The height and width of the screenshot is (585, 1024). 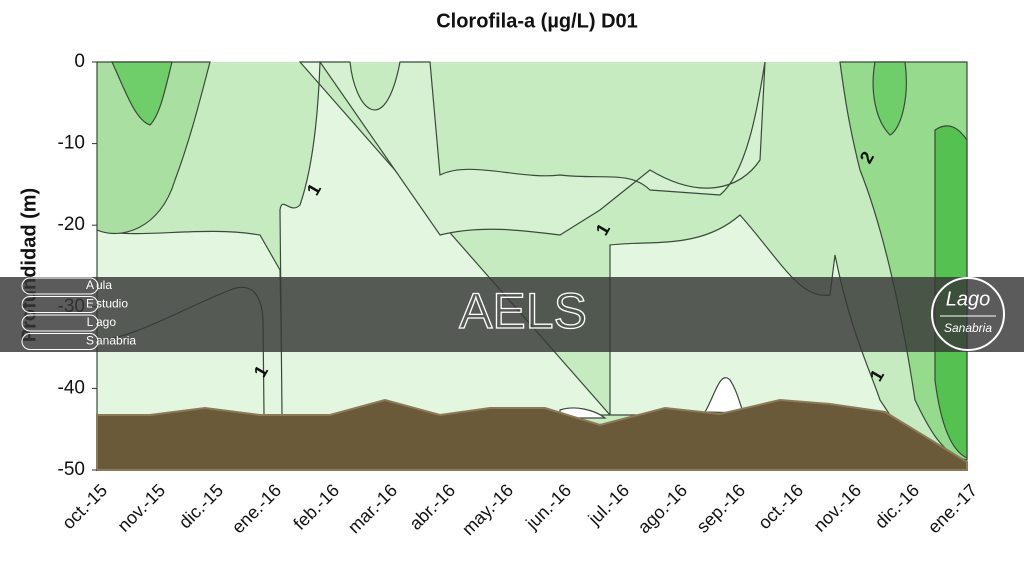 What do you see at coordinates (316, 507) in the screenshot?
I see `x-tick-label: feb.-16` at bounding box center [316, 507].